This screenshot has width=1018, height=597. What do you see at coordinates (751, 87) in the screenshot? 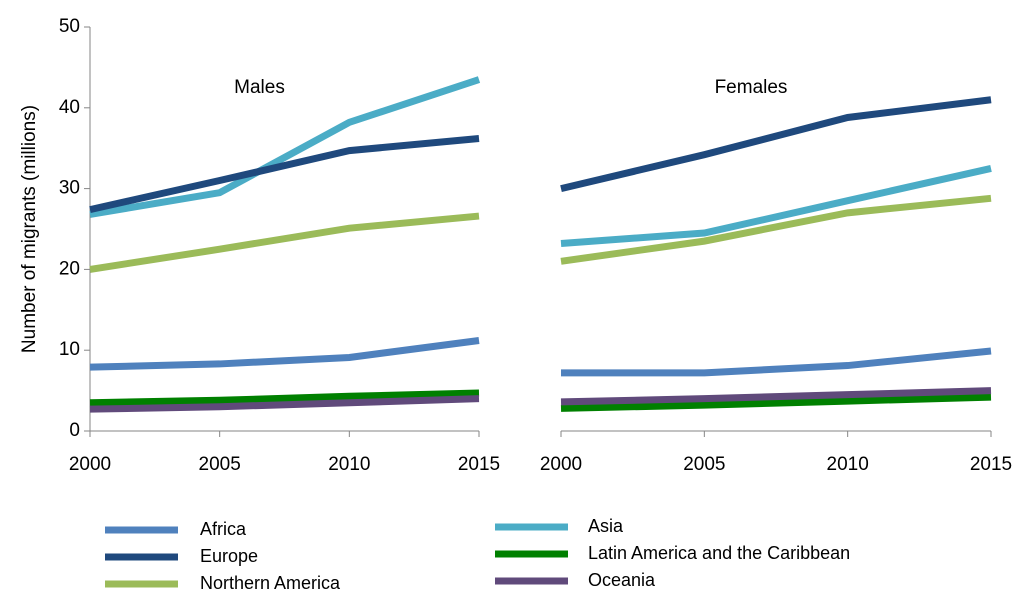
I see `panel-title: Females` at bounding box center [751, 87].